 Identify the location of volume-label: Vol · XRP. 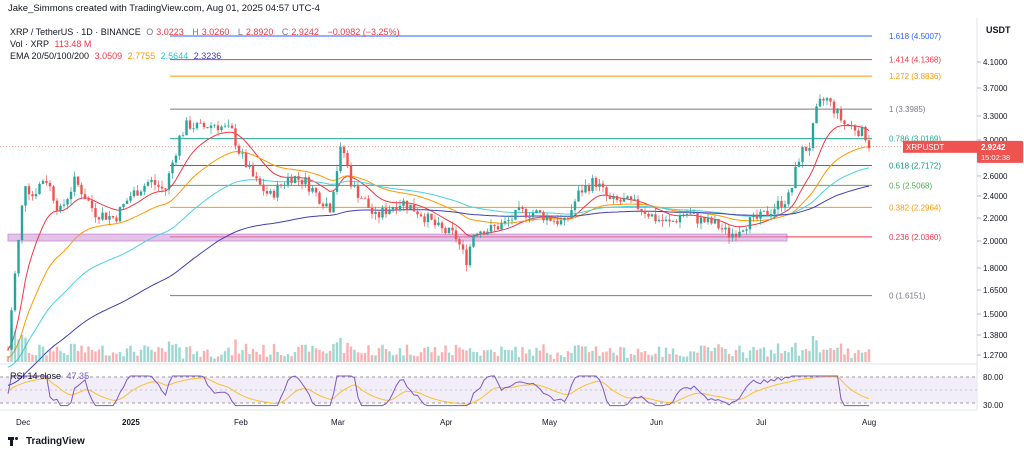
(30, 44).